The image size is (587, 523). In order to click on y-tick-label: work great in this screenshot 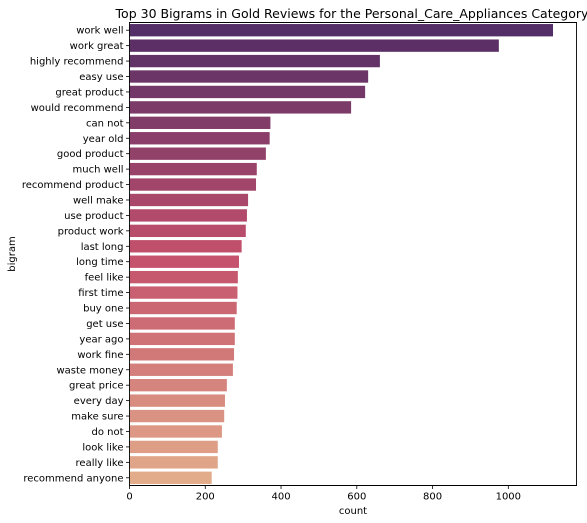, I will do `click(97, 46)`.